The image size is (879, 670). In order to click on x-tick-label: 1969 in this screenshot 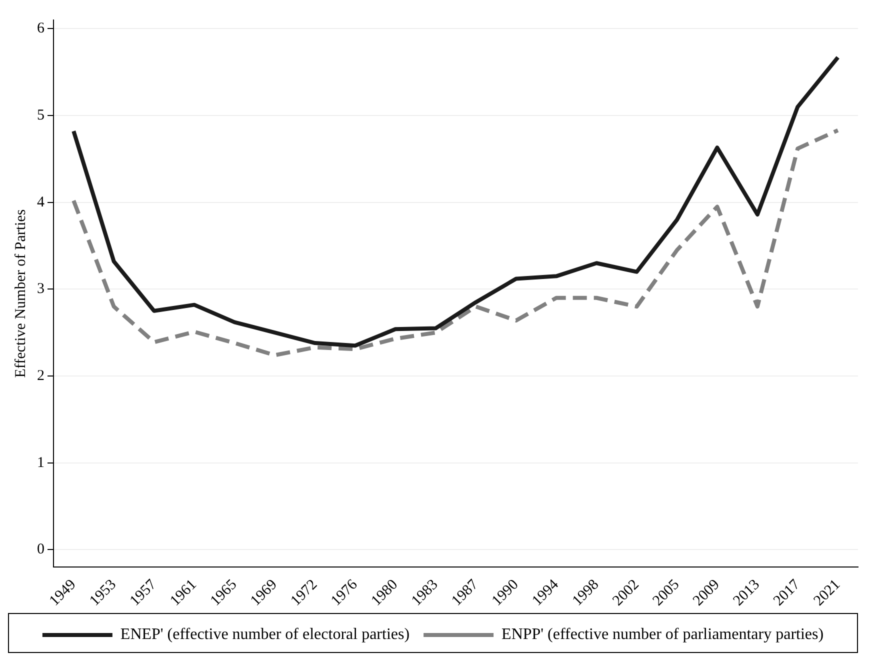, I will do `click(264, 593)`.